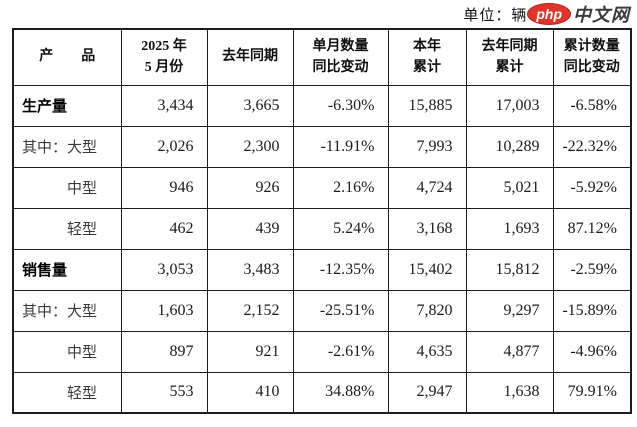  Describe the element at coordinates (509, 57) in the screenshot. I see `column-header-last-year-ytd: 去年同期 累计` at that location.